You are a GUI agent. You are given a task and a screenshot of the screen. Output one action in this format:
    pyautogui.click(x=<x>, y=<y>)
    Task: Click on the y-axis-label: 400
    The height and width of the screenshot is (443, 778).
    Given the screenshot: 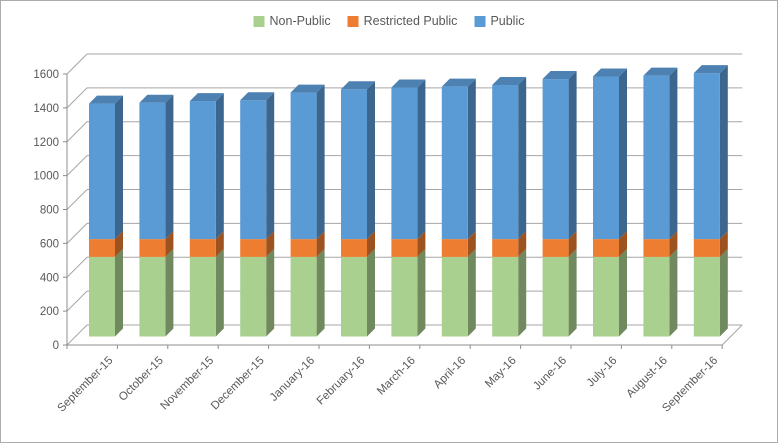 What is the action you would take?
    pyautogui.click(x=49, y=278)
    